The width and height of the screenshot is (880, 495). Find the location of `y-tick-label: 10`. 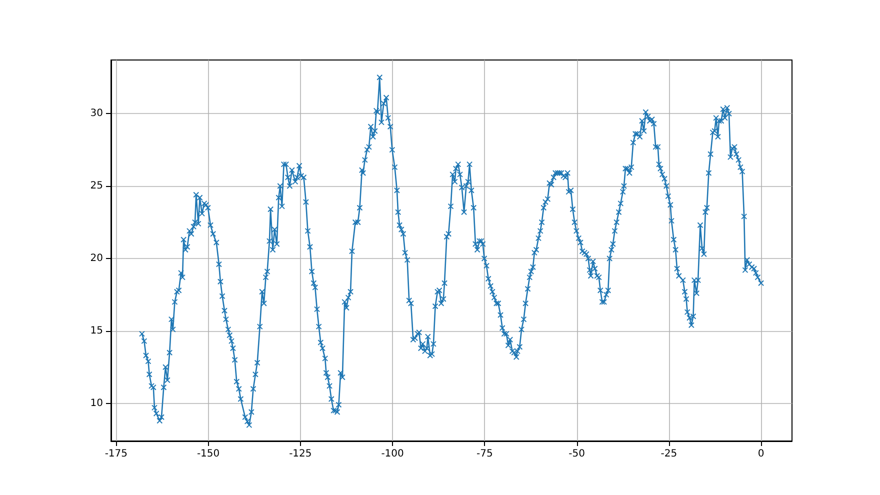

y-tick-label: 10 is located at coordinates (96, 403).